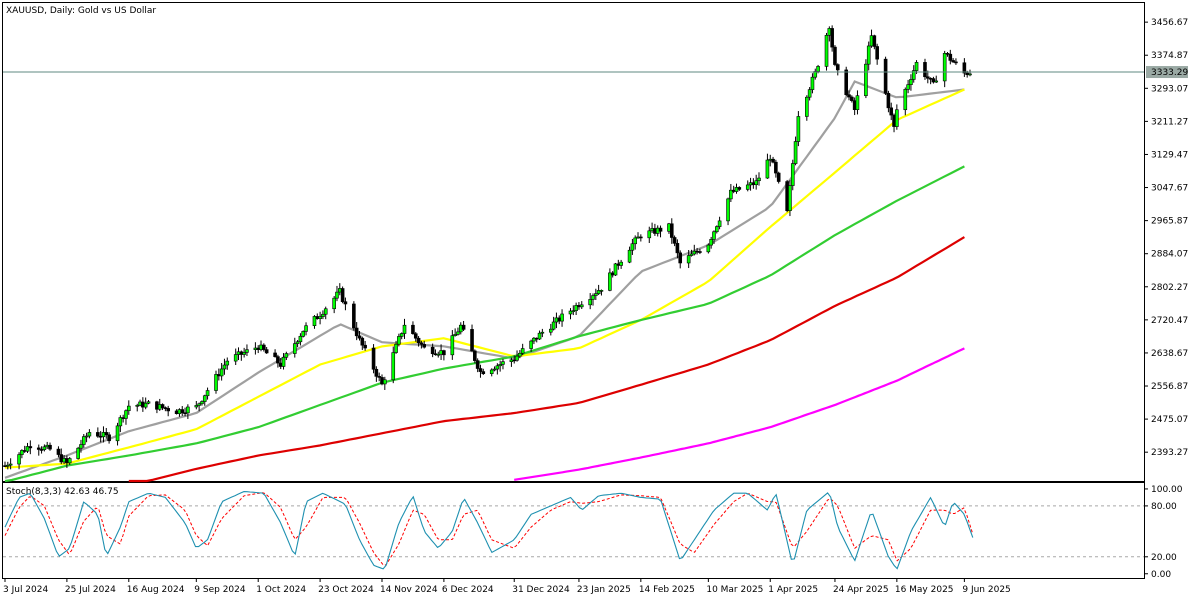 This screenshot has width=1200, height=600. I want to click on chart-title: XAUUSD, Daily: Gold vs US Dollar, so click(81, 11).